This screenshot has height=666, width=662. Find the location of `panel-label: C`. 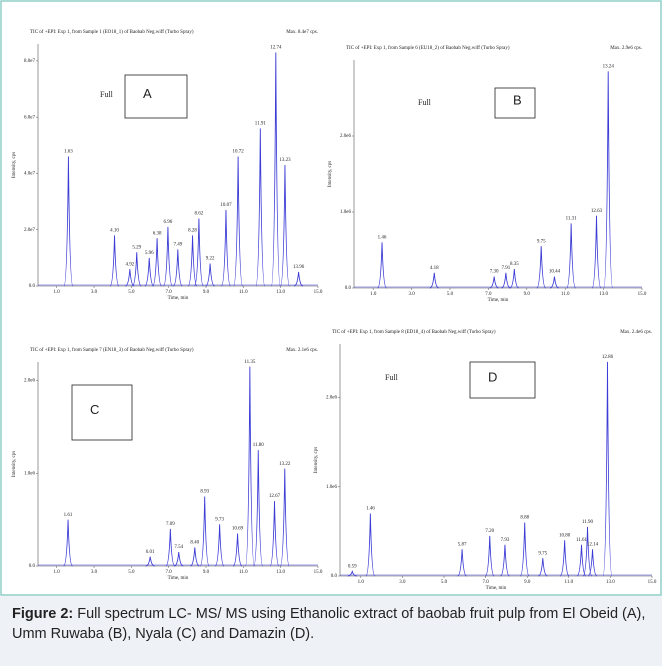

panel-label: C is located at coordinates (94, 409).